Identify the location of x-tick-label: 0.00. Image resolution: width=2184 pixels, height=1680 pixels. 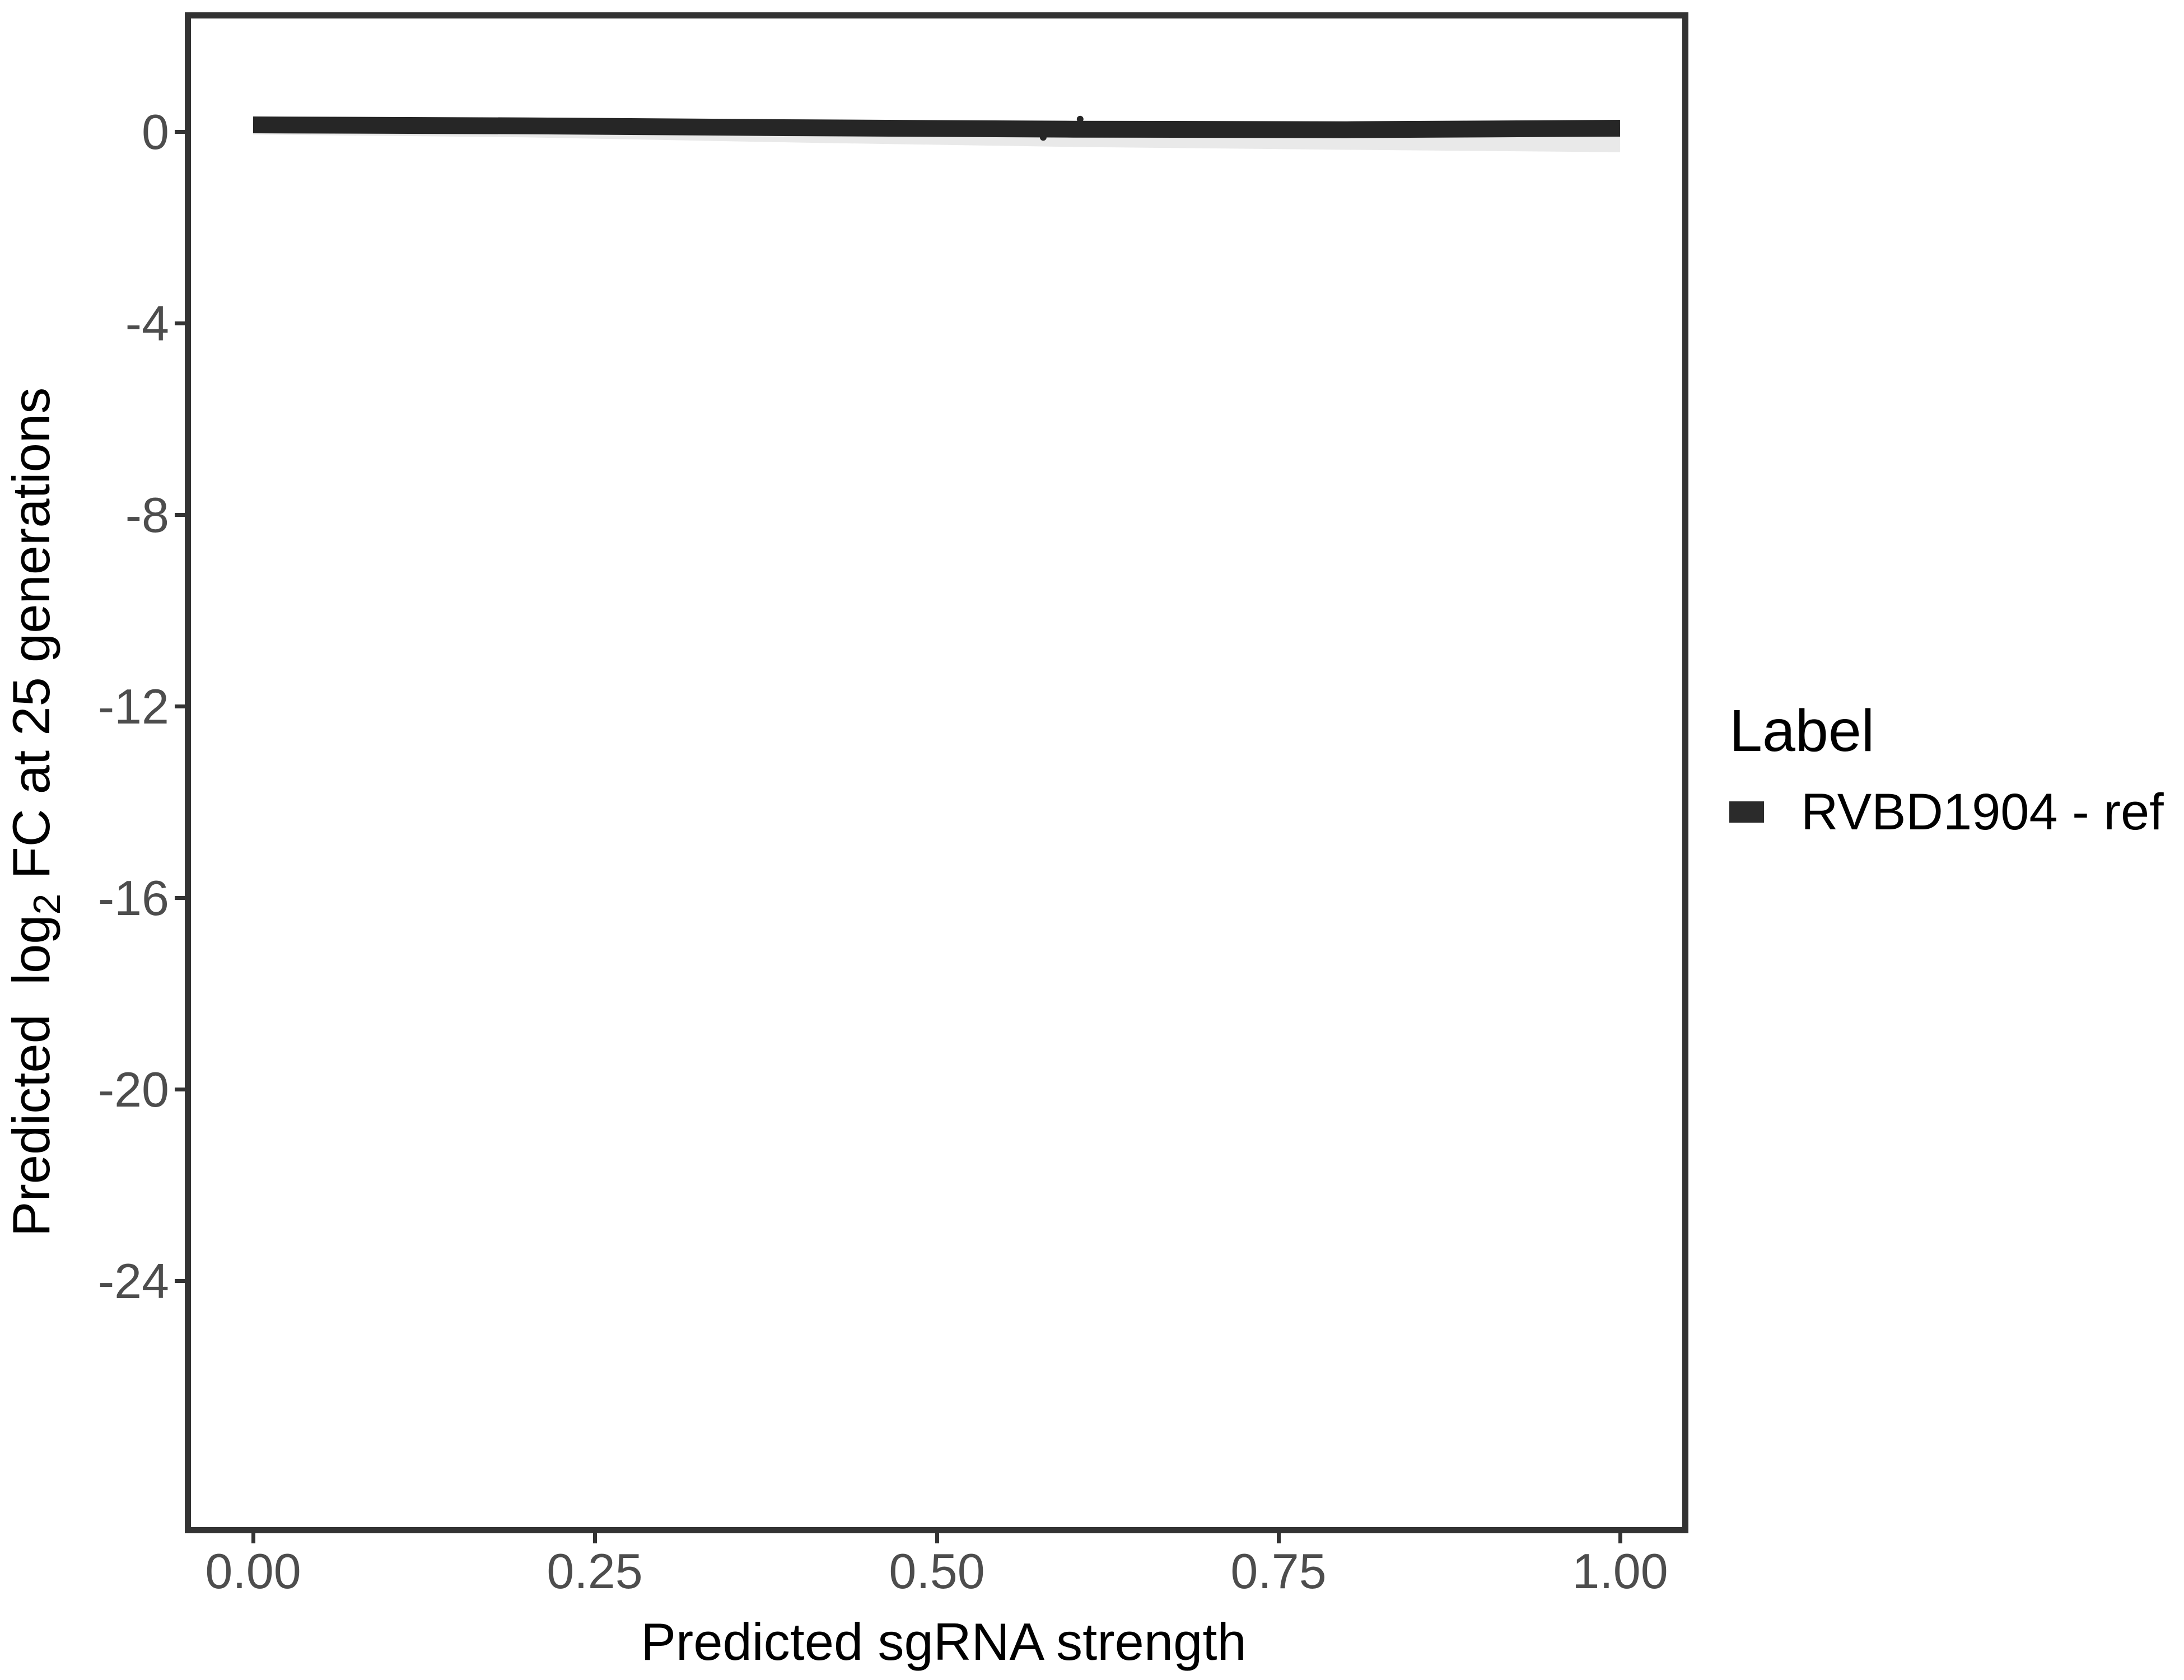
(253, 1571).